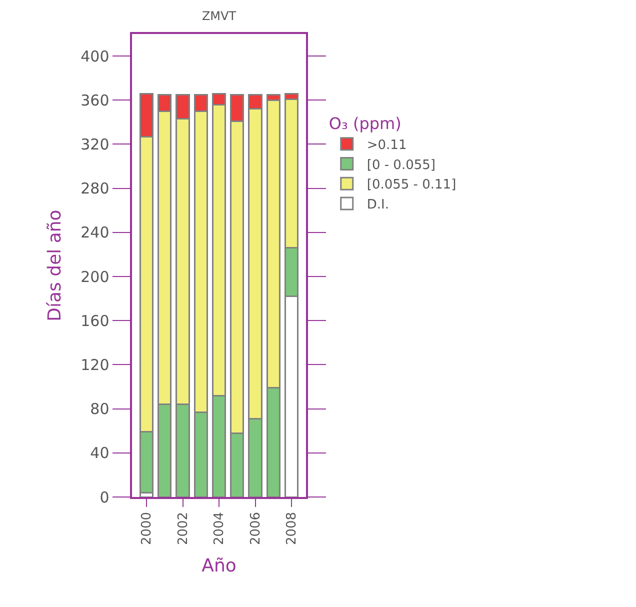 The image size is (636, 607). What do you see at coordinates (95, 189) in the screenshot?
I see `y-tick-label: 280` at bounding box center [95, 189].